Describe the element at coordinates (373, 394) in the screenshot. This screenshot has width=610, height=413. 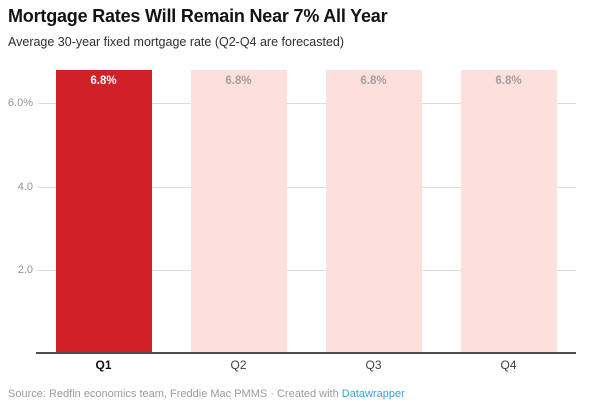
I see `datawrapper-link: Datawrapper` at that location.